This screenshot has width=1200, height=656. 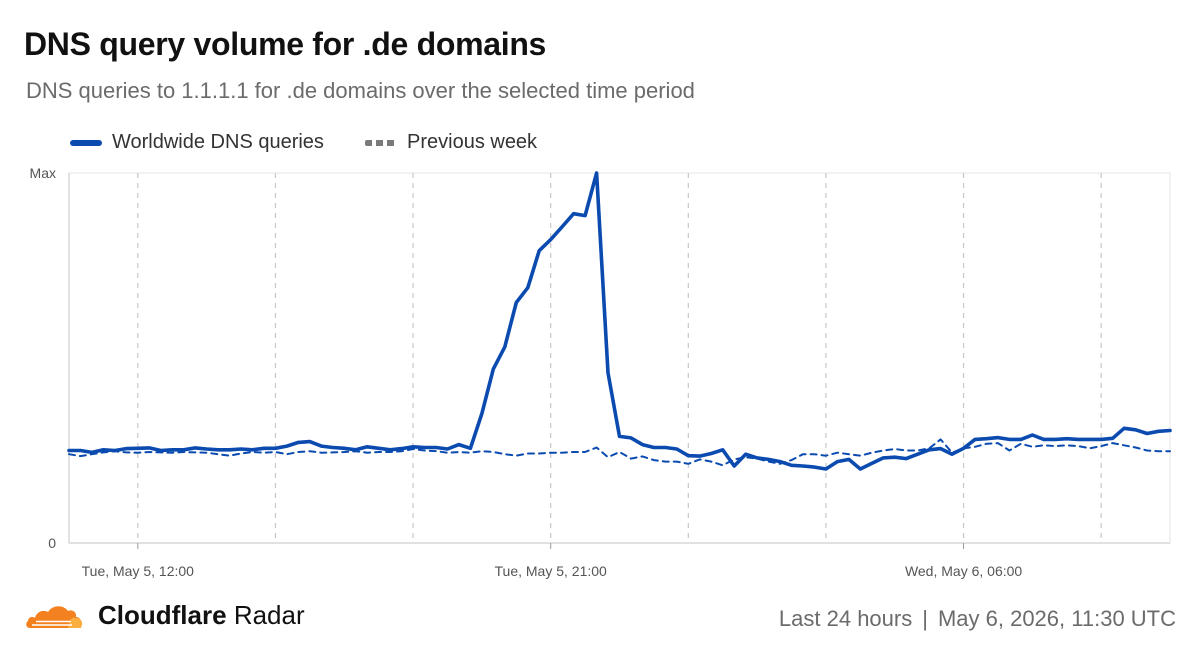 I want to click on legend-item-worldwide: Worldwide DNS queries, so click(x=197, y=142).